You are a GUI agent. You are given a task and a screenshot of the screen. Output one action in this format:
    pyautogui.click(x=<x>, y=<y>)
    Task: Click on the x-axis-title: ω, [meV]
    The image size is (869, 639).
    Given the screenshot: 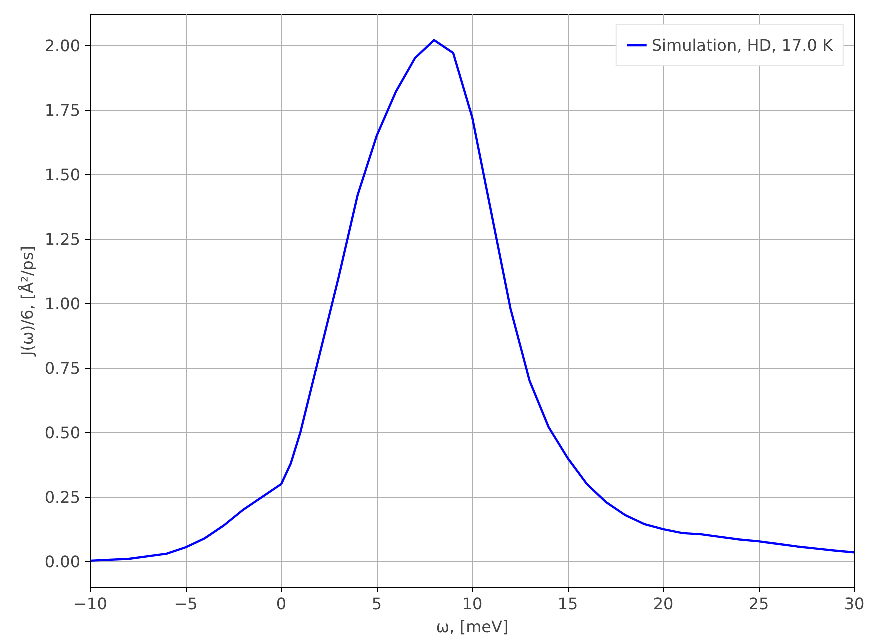 What is the action you would take?
    pyautogui.click(x=472, y=627)
    